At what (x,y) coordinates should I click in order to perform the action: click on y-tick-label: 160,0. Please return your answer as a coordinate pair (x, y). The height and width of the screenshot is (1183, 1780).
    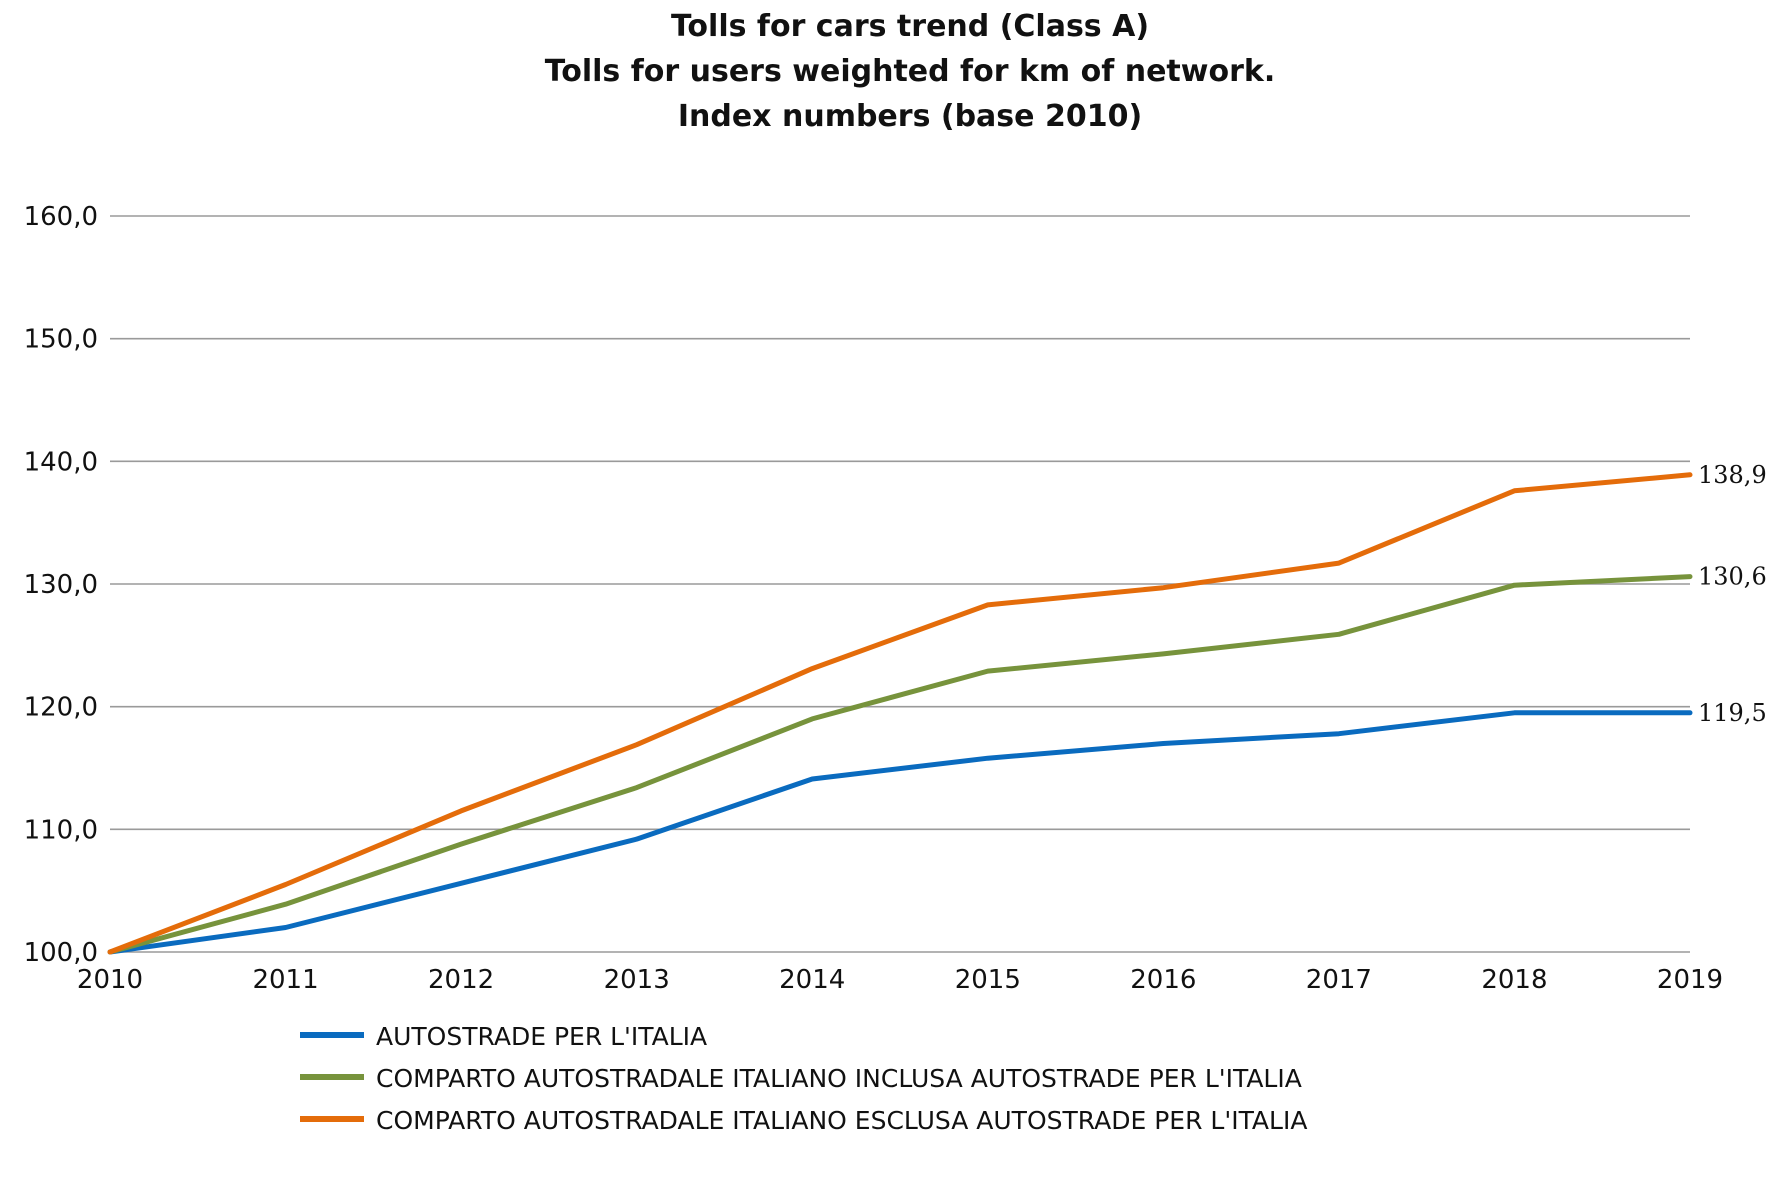
    Looking at the image, I should click on (61, 217).